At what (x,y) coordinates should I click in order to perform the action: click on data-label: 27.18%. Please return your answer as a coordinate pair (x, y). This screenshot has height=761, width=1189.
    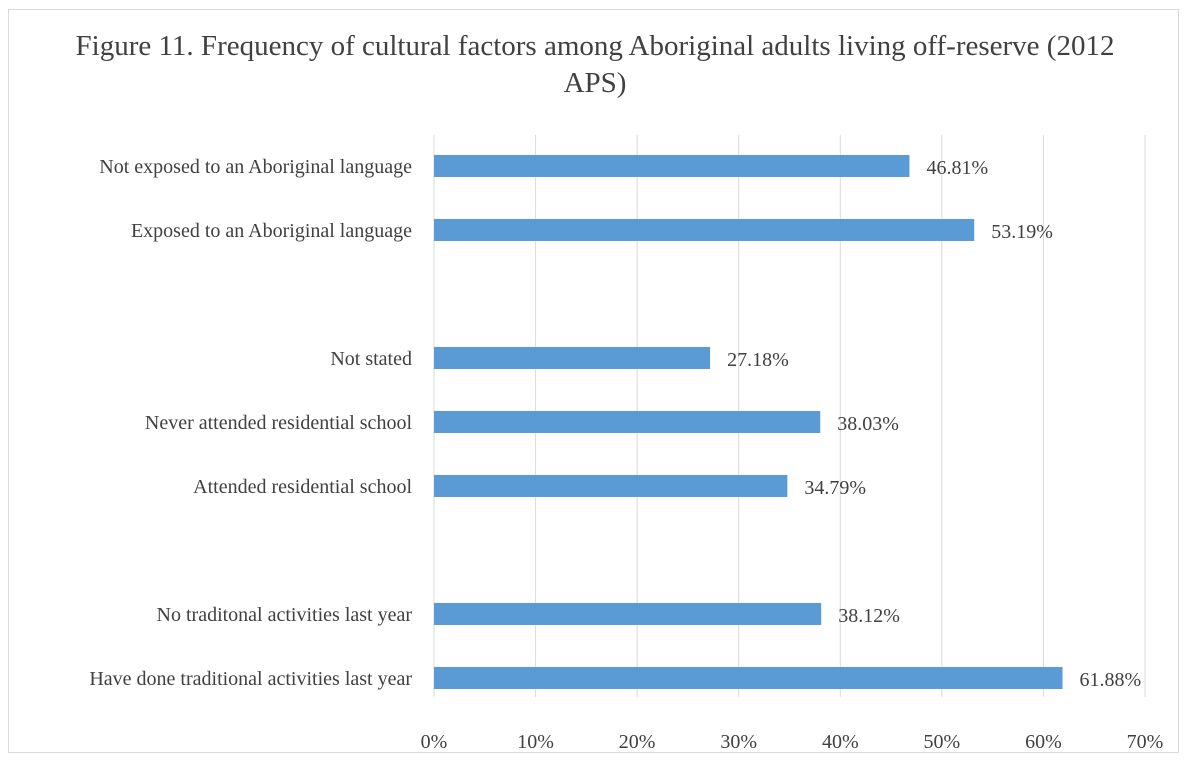
    Looking at the image, I should click on (758, 360).